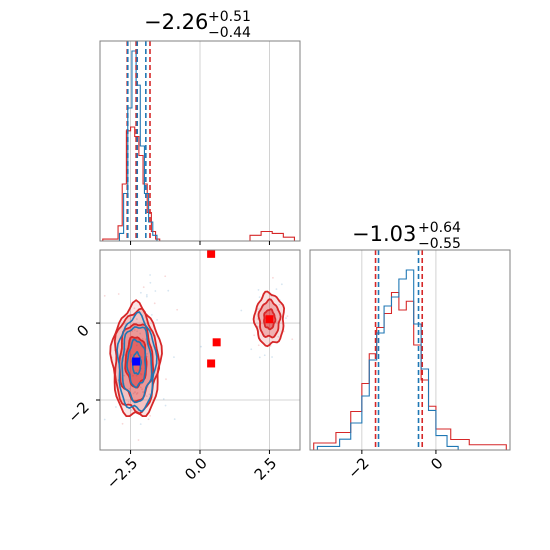  What do you see at coordinates (122, 473) in the screenshot?
I see `joint-x-tick-label: −2.5` at bounding box center [122, 473].